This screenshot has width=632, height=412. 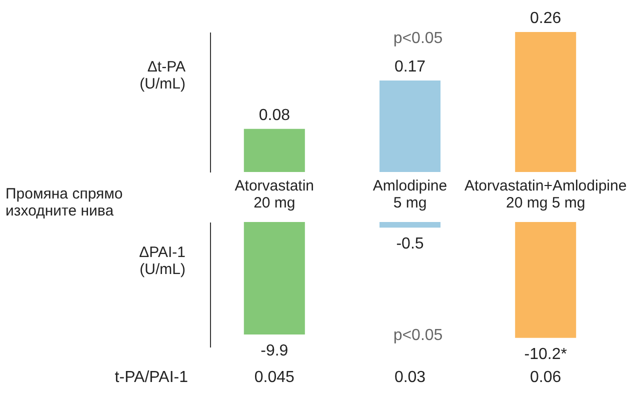 What do you see at coordinates (410, 195) in the screenshot?
I see `x-tick-label: Amlodipine 5 mg` at bounding box center [410, 195].